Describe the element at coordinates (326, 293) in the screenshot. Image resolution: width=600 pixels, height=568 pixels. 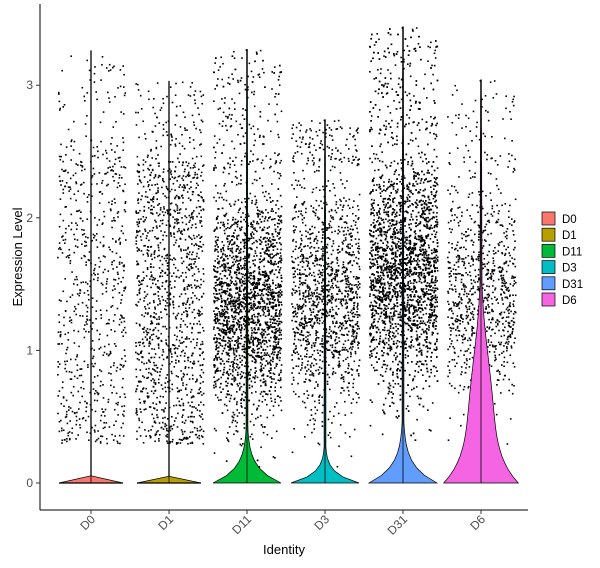
I see `points-D3` at that location.